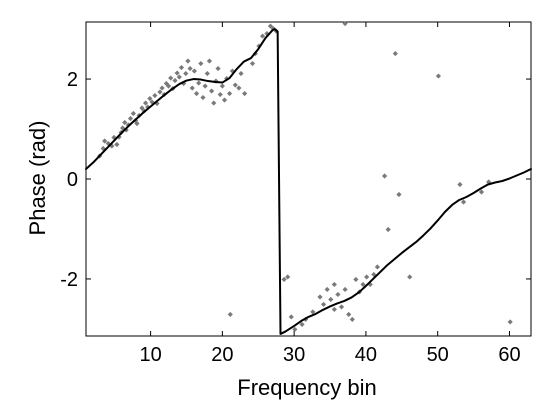 The width and height of the screenshot is (560, 420). What do you see at coordinates (222, 355) in the screenshot?
I see `x-tick-label: 20` at bounding box center [222, 355].